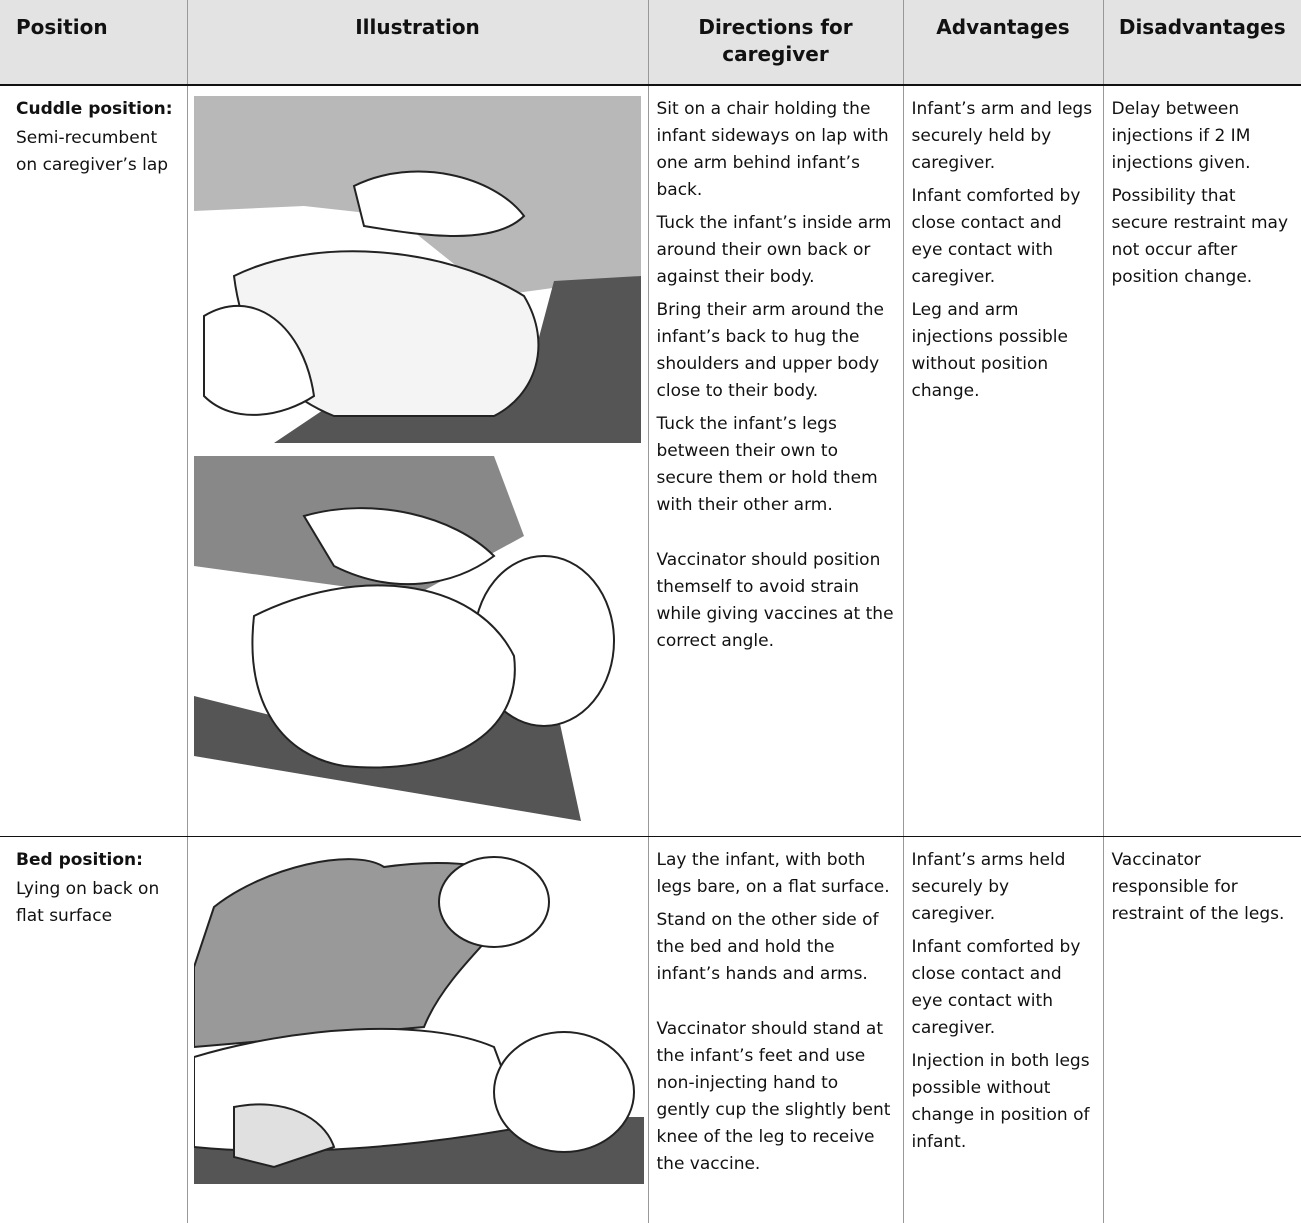 The height and width of the screenshot is (1223, 1301). What do you see at coordinates (94, 109) in the screenshot?
I see `position-title: Cuddle position:` at bounding box center [94, 109].